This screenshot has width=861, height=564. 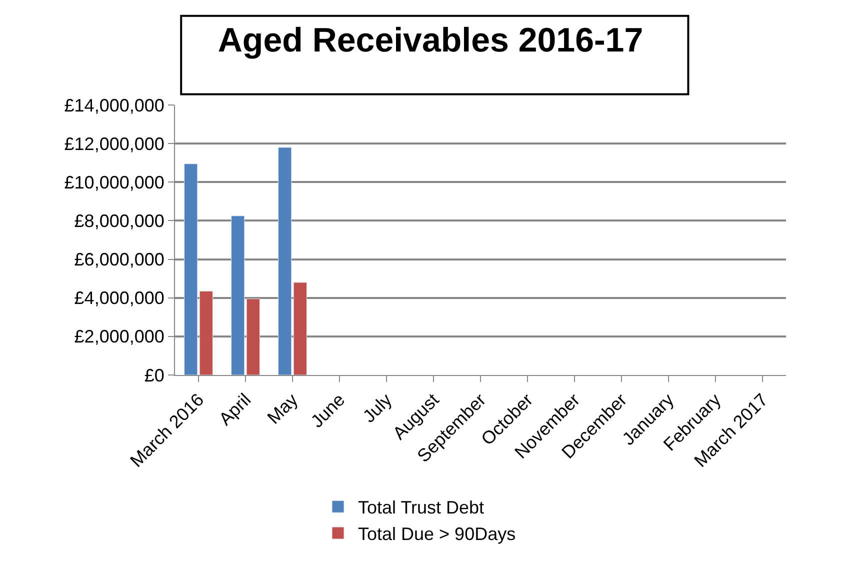 I want to click on legend-label: Total Due > 90Days, so click(x=437, y=534).